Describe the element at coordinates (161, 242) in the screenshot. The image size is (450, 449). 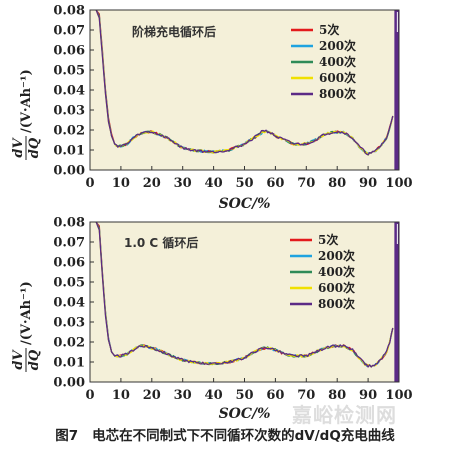
I see `panel-annotation: 1.0 C 循环后` at that location.